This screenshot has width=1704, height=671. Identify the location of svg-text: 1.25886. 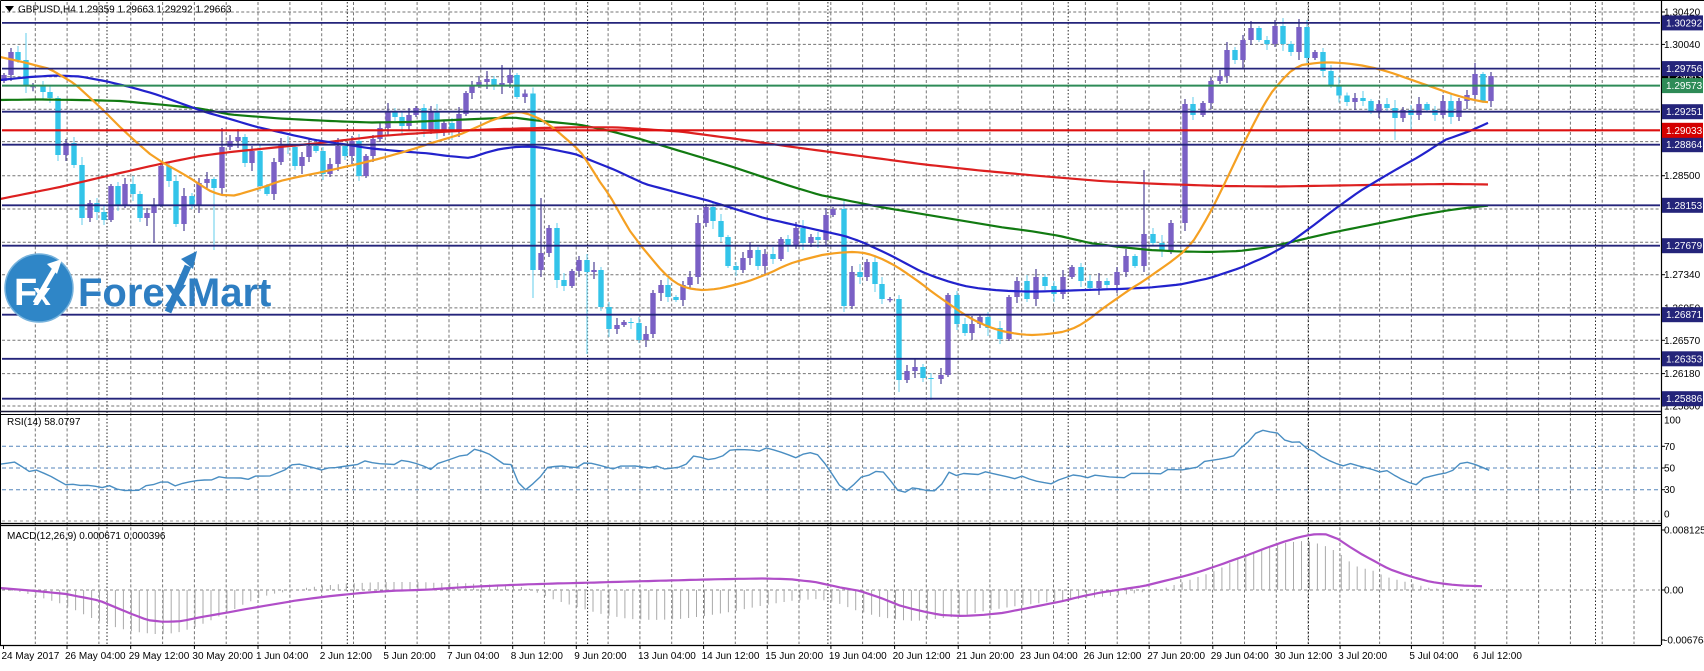
(1684, 399).